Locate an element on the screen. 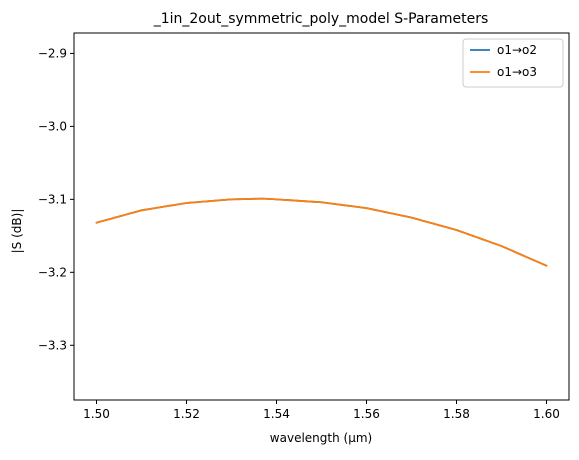  y-tick-label: −3.1 is located at coordinates (52, 199).